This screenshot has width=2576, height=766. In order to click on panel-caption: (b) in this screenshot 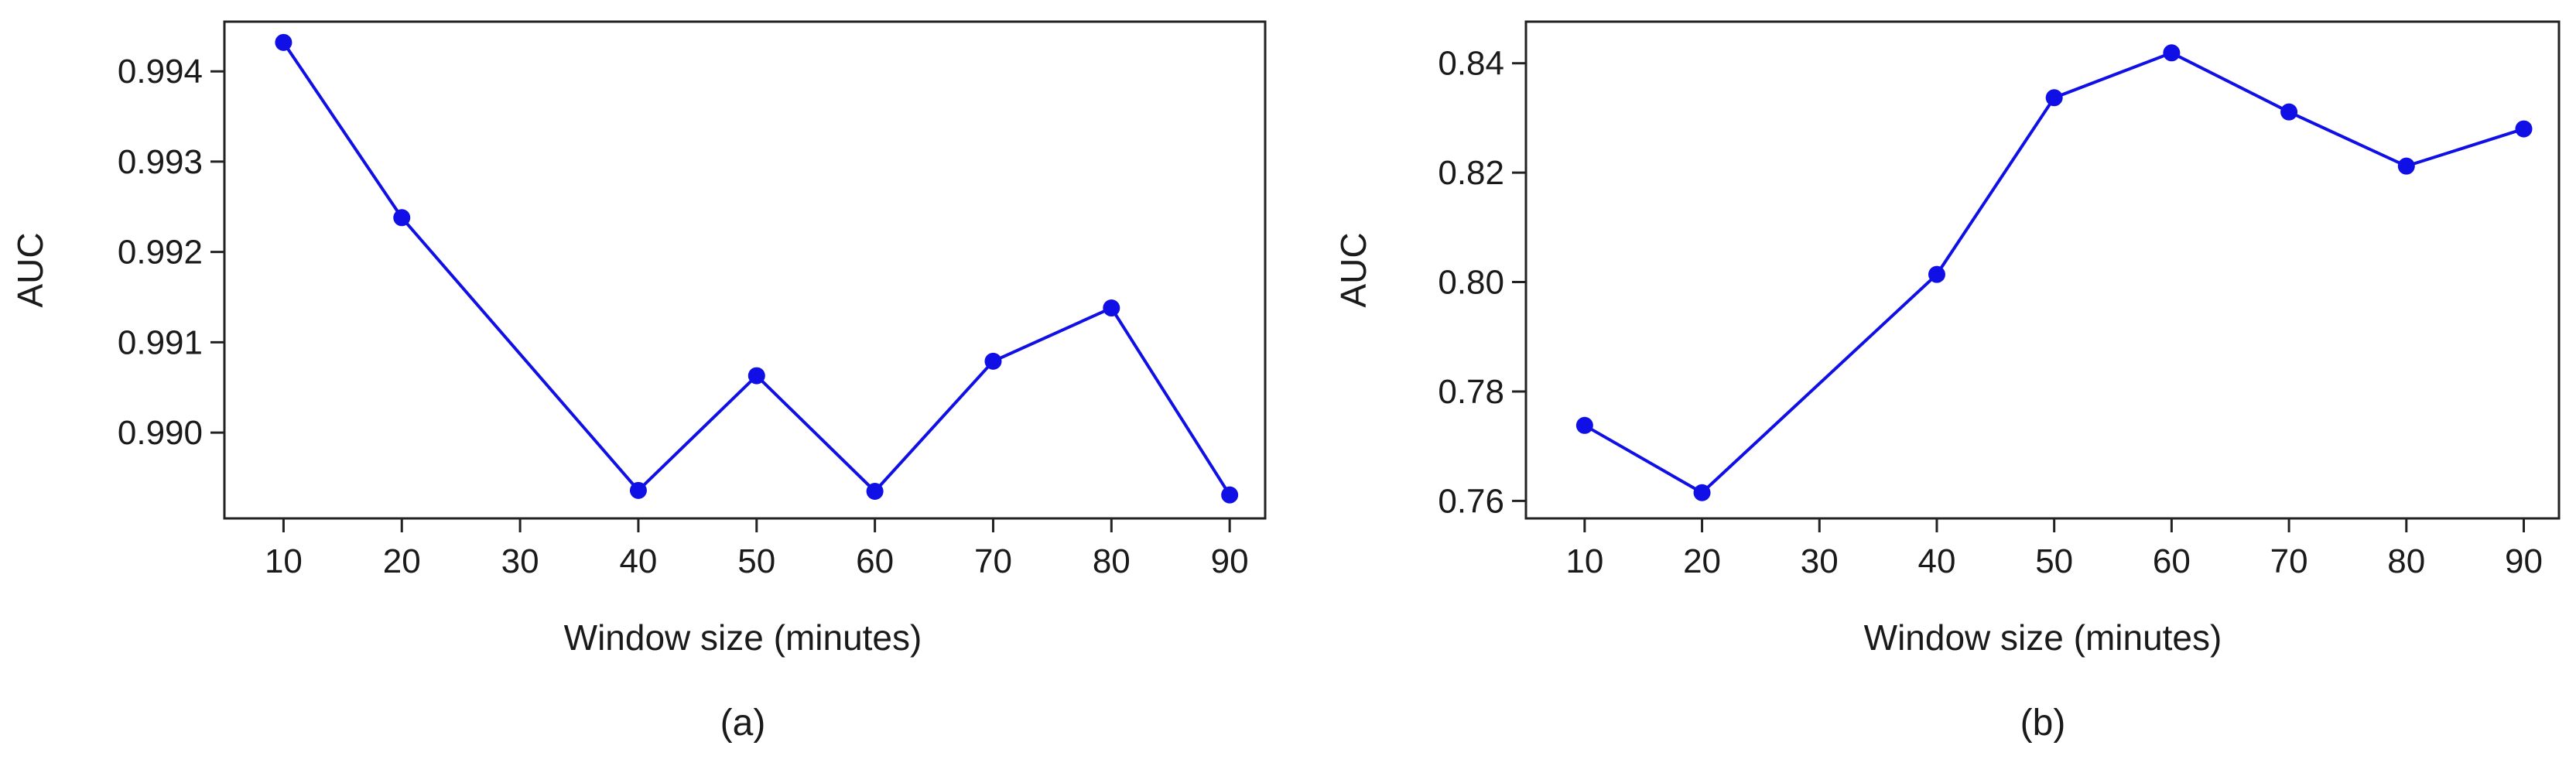, I will do `click(2043, 723)`.